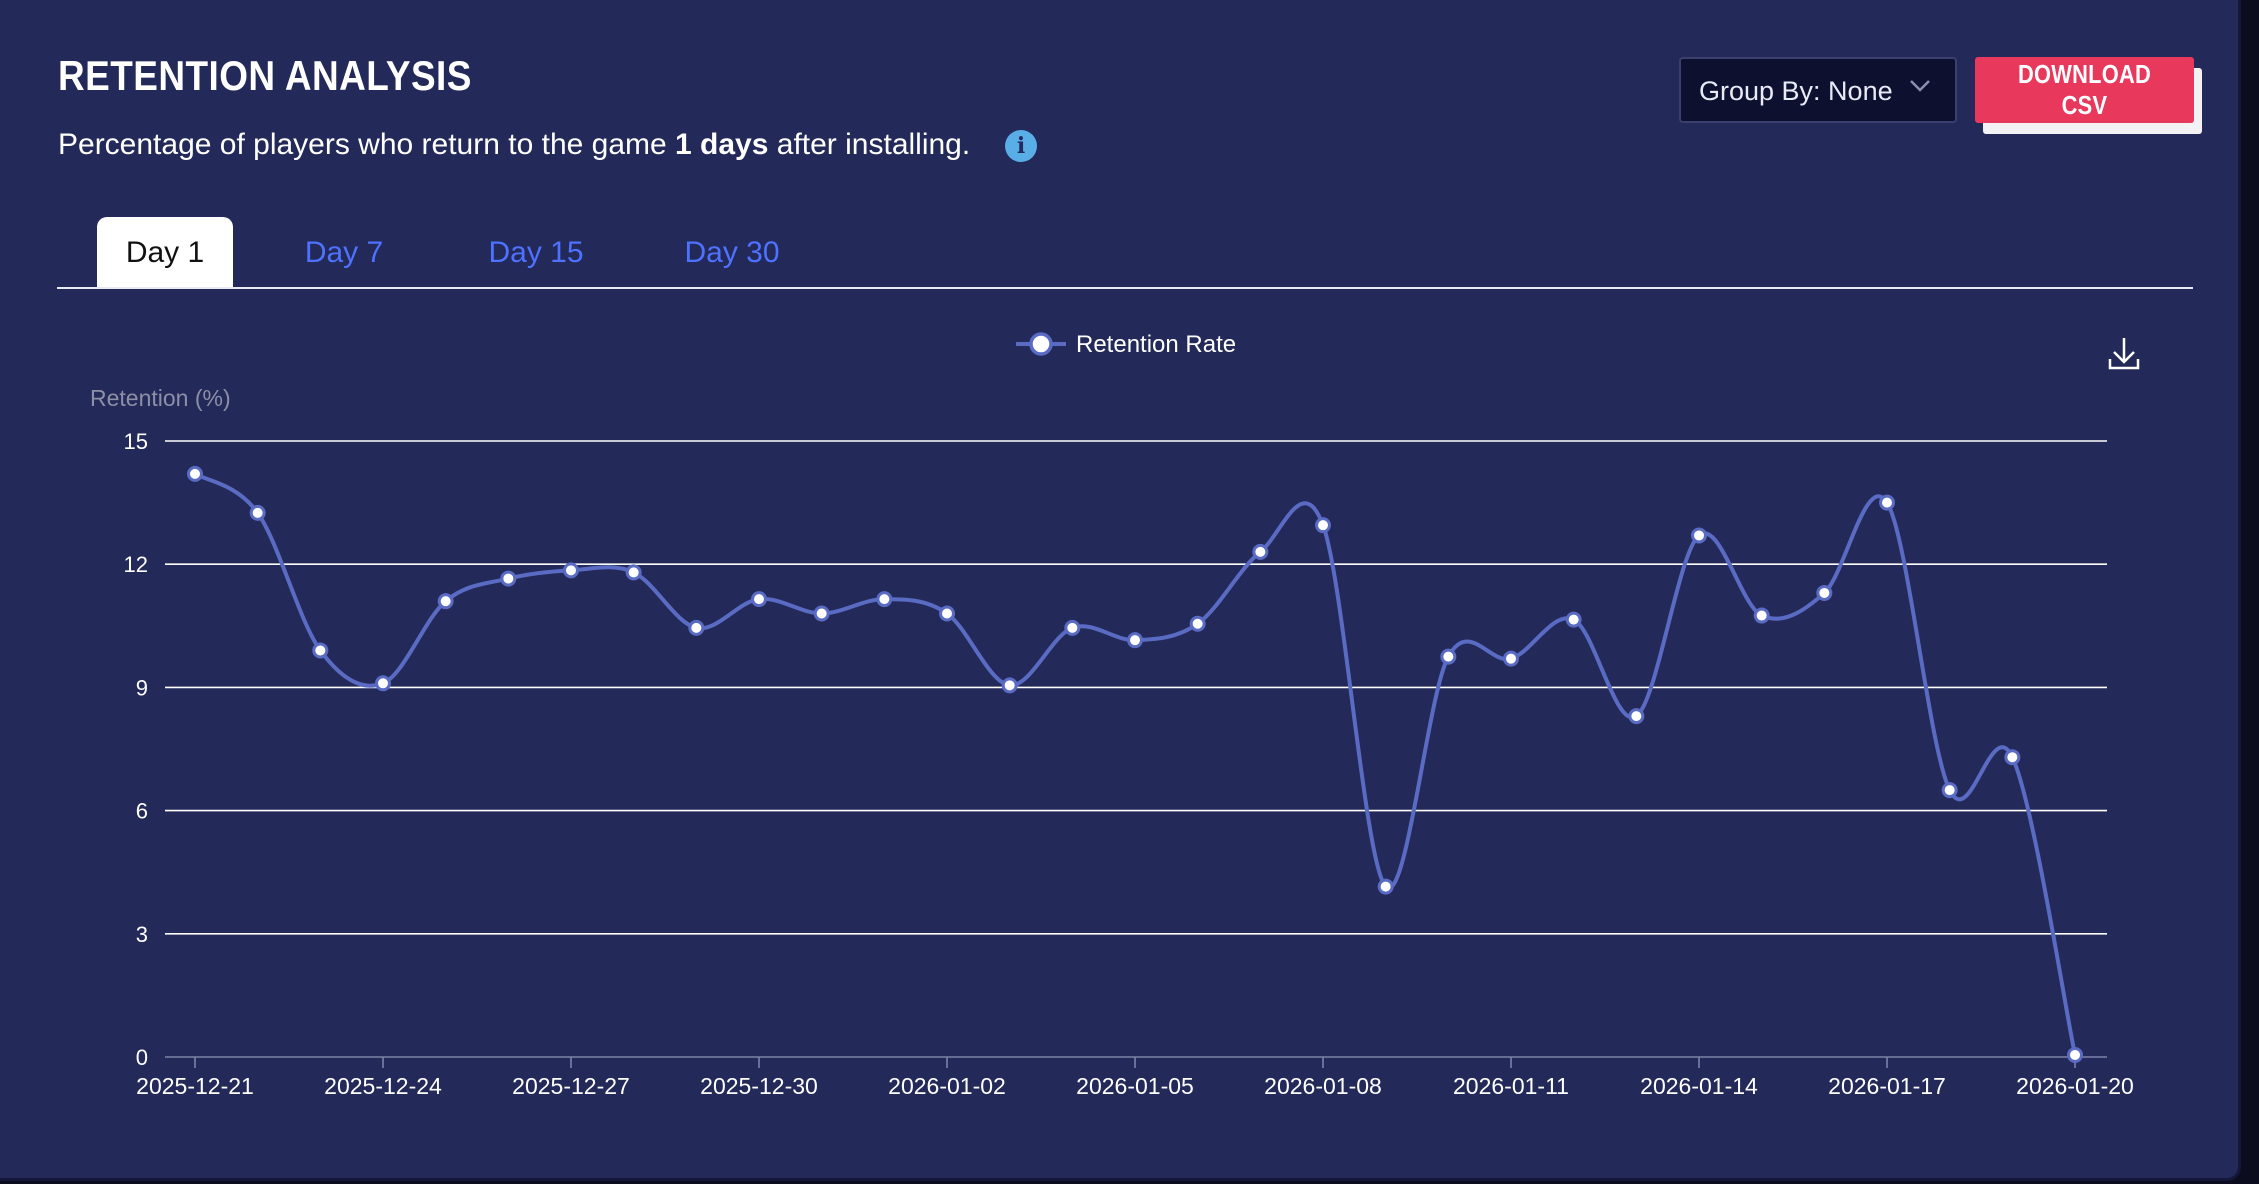 The height and width of the screenshot is (1184, 2259). What do you see at coordinates (1135, 1086) in the screenshot?
I see `x-tick-label: 2026-01-05` at bounding box center [1135, 1086].